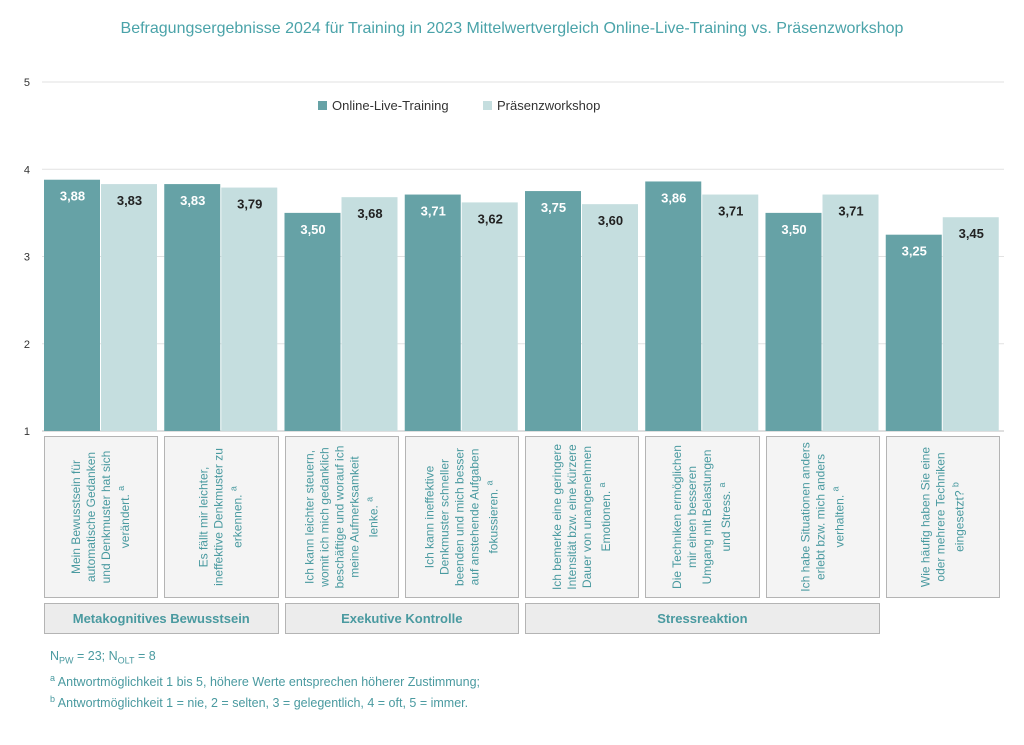 The height and width of the screenshot is (745, 1024). Describe the element at coordinates (971, 233) in the screenshot. I see `data-label: 3,45` at that location.